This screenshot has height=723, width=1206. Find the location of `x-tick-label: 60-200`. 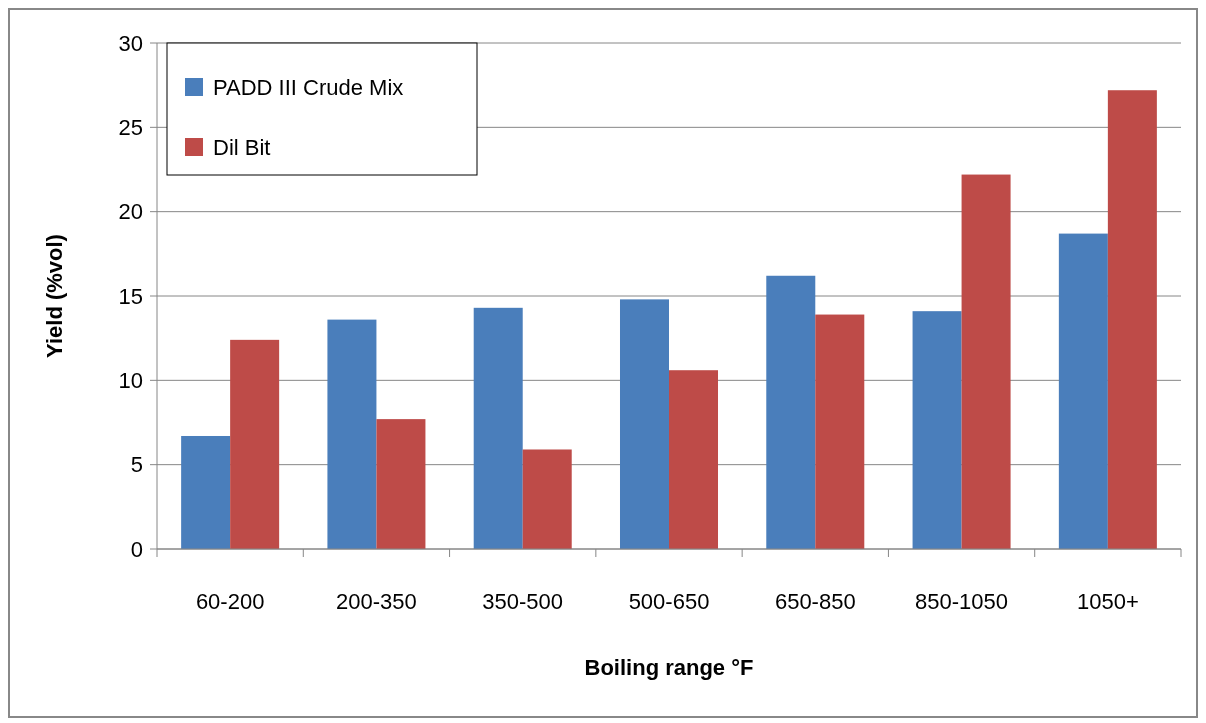

x-tick-label: 60-200 is located at coordinates (230, 601).